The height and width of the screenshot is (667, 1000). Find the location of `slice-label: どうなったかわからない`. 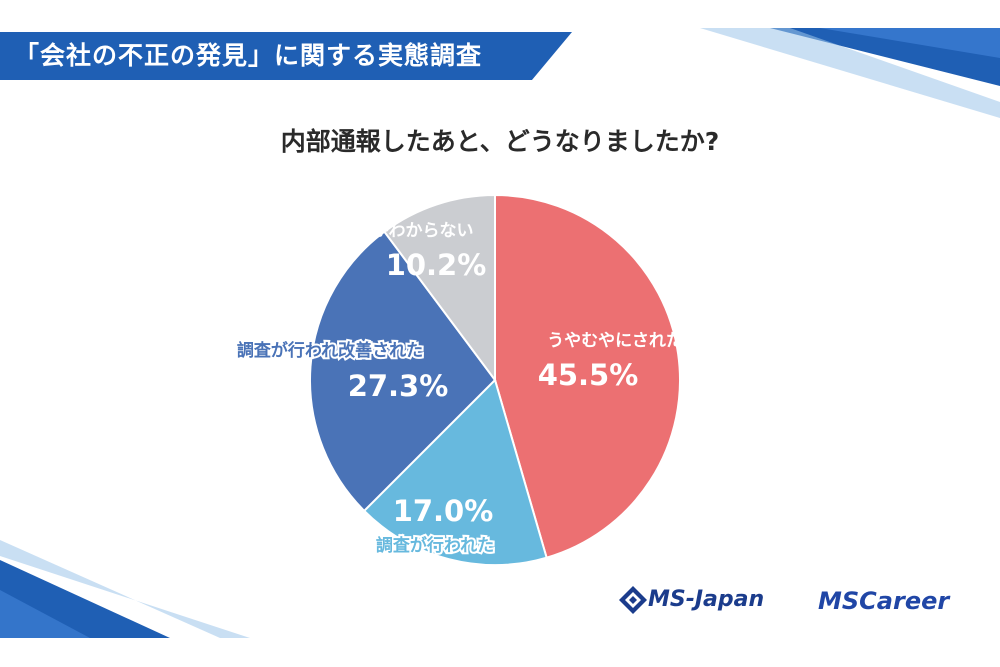

slice-label: どうなったかわからない is located at coordinates (380, 231).